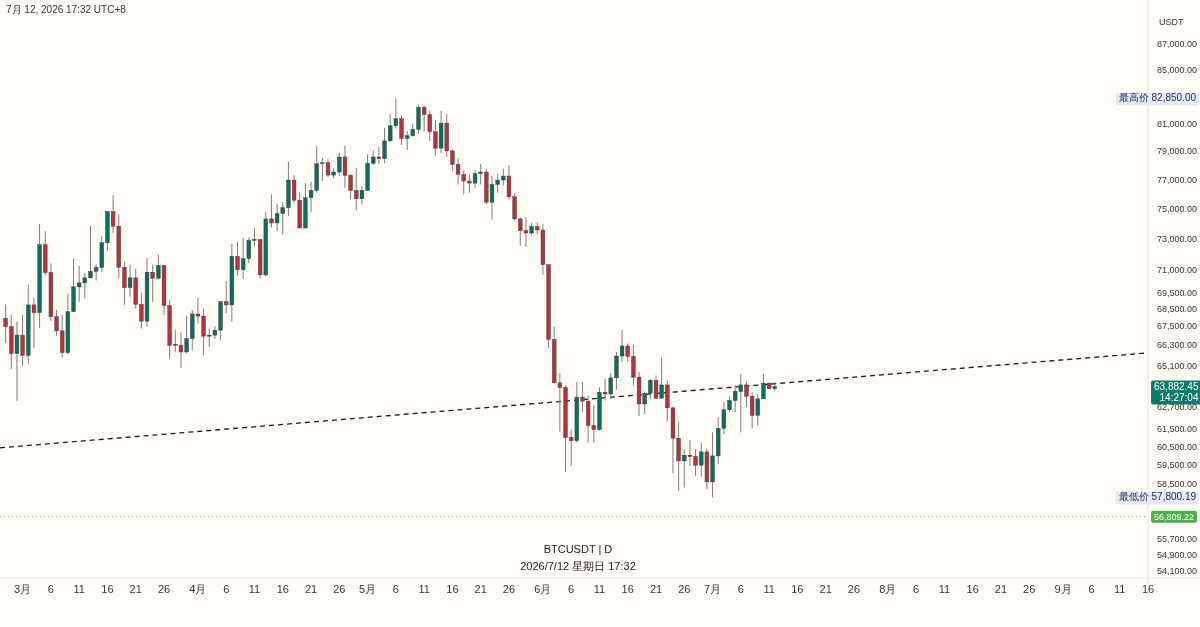 This screenshot has height=627, width=1200. Describe the element at coordinates (1177, 345) in the screenshot. I see `y-tick-label: 66,300.00` at that location.